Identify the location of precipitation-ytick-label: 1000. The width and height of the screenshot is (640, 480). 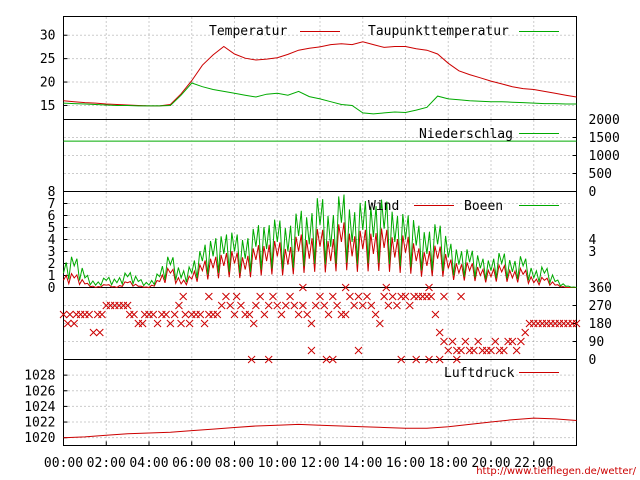
(604, 156).